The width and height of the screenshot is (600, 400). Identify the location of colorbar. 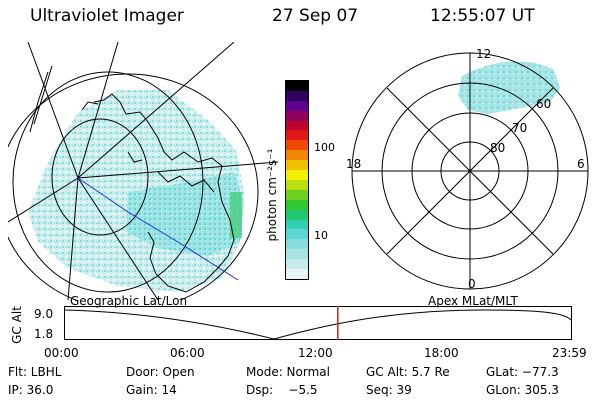
(297, 180).